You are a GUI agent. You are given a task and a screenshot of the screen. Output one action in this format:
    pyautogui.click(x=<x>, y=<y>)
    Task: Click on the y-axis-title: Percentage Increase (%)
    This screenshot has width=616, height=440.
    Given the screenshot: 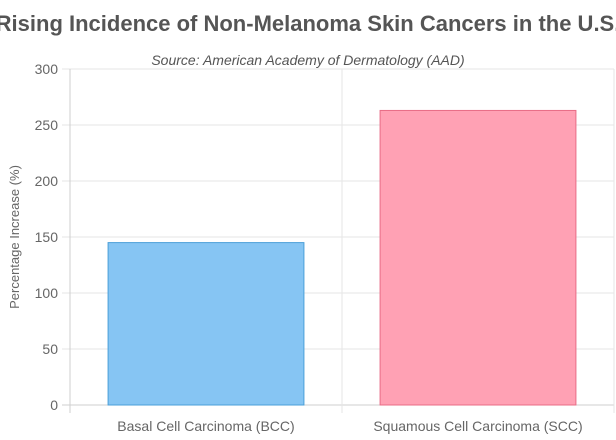 What is the action you would take?
    pyautogui.click(x=14, y=237)
    